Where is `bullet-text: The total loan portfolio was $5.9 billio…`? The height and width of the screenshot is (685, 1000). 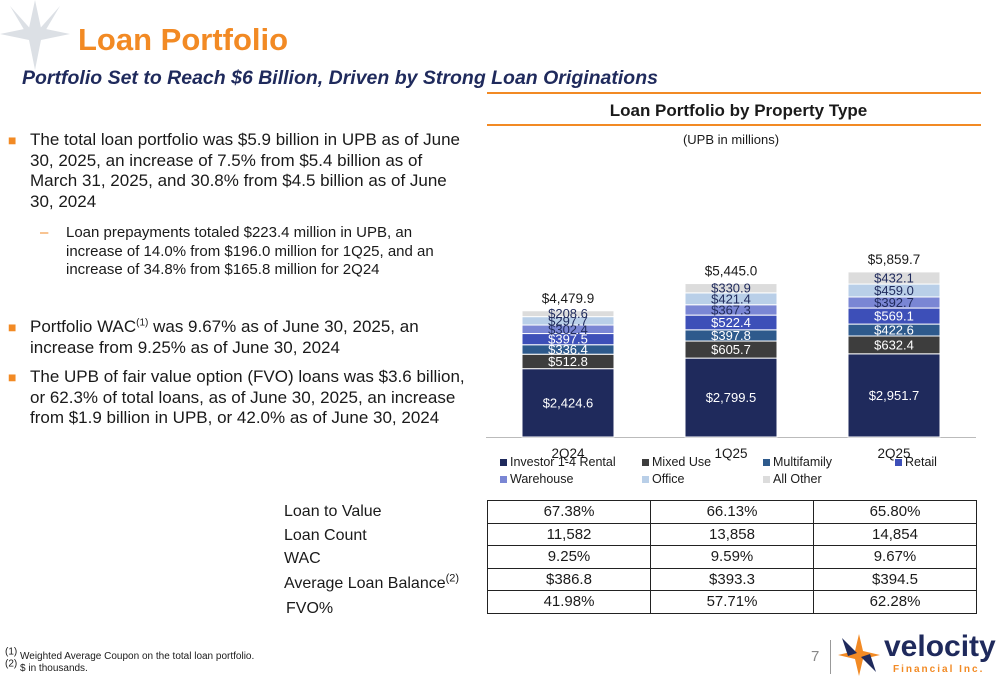 bullet-text: The total loan portfolio was $5.9 billio… is located at coordinates (245, 170).